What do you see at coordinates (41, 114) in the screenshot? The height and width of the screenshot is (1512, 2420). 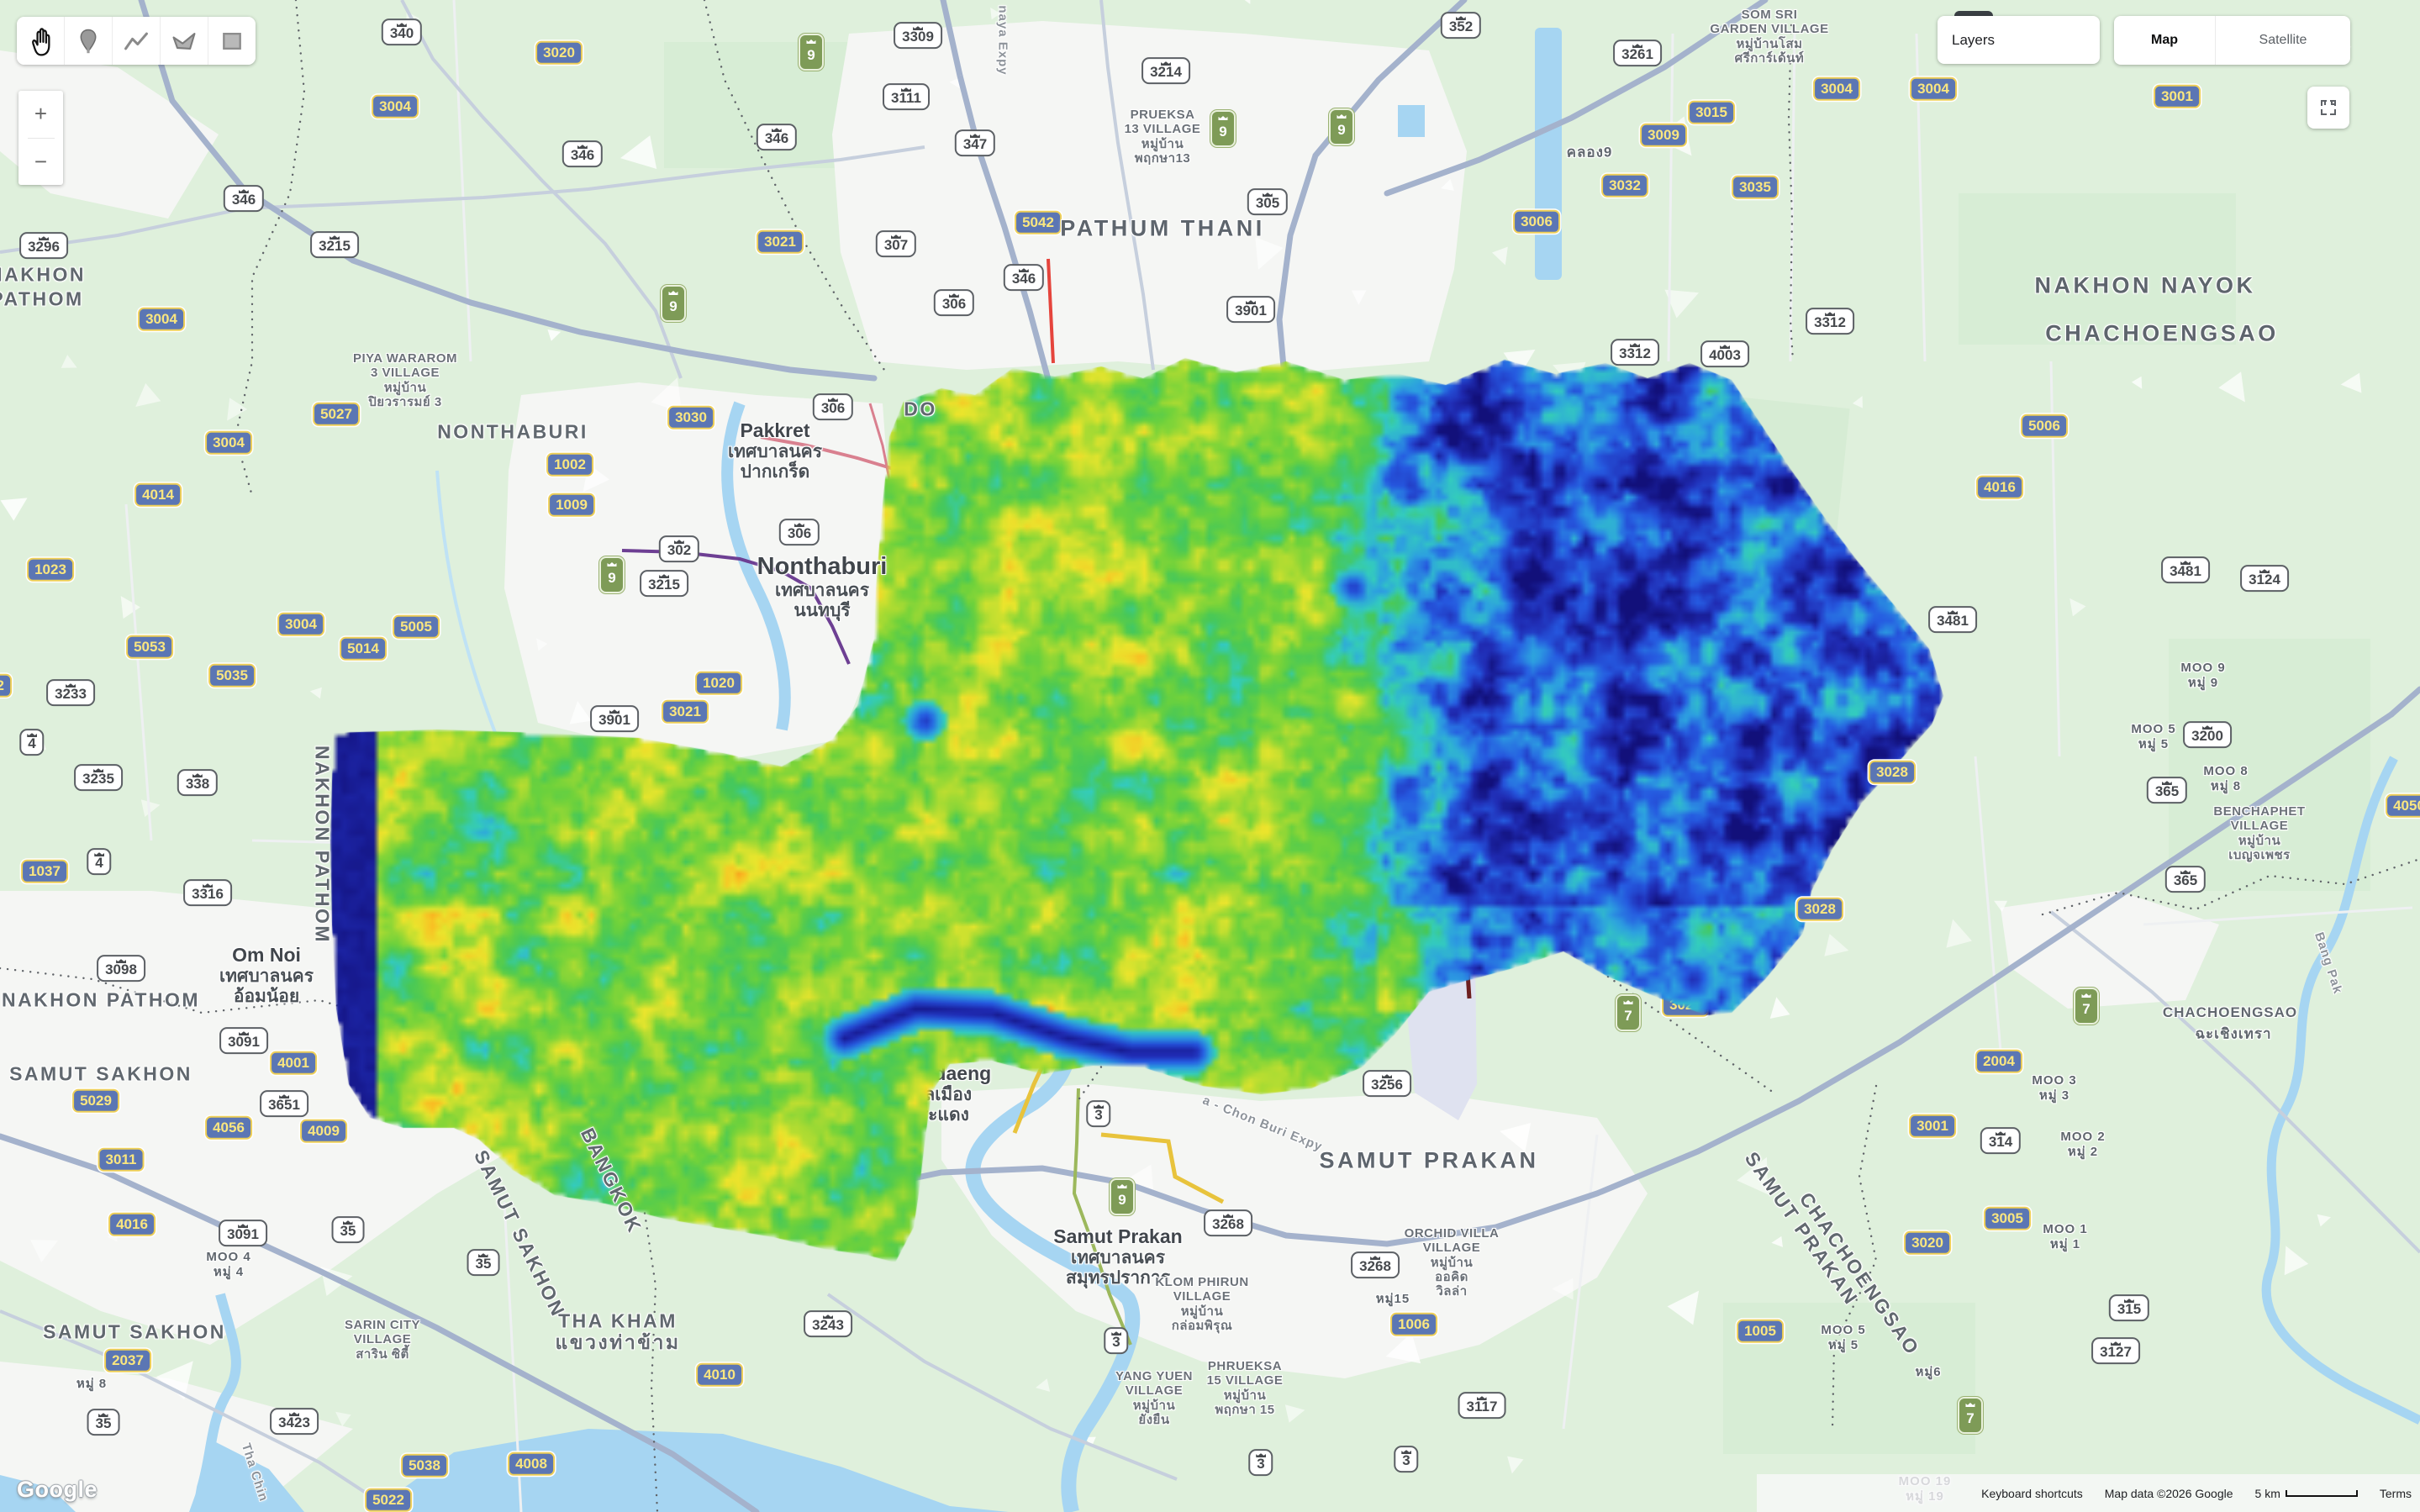 I see `zoom-in-button: +` at bounding box center [41, 114].